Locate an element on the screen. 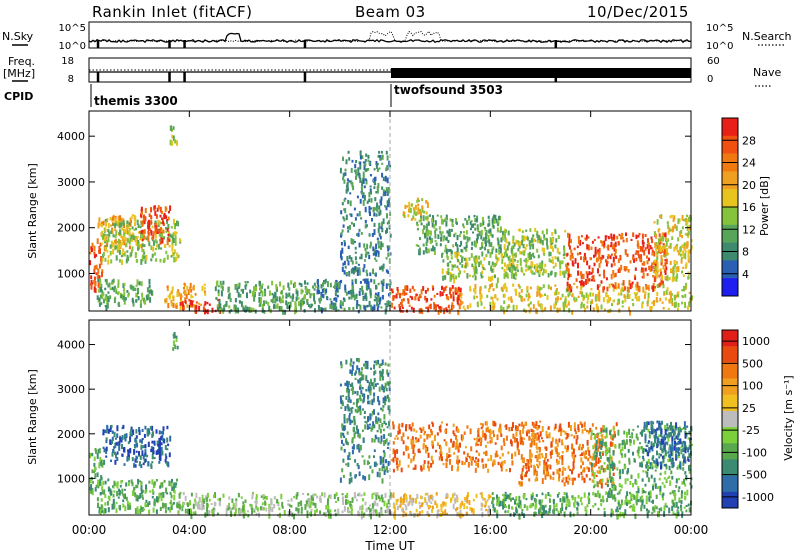  noise-tick-right-top: 10^5 is located at coordinates (719, 28).